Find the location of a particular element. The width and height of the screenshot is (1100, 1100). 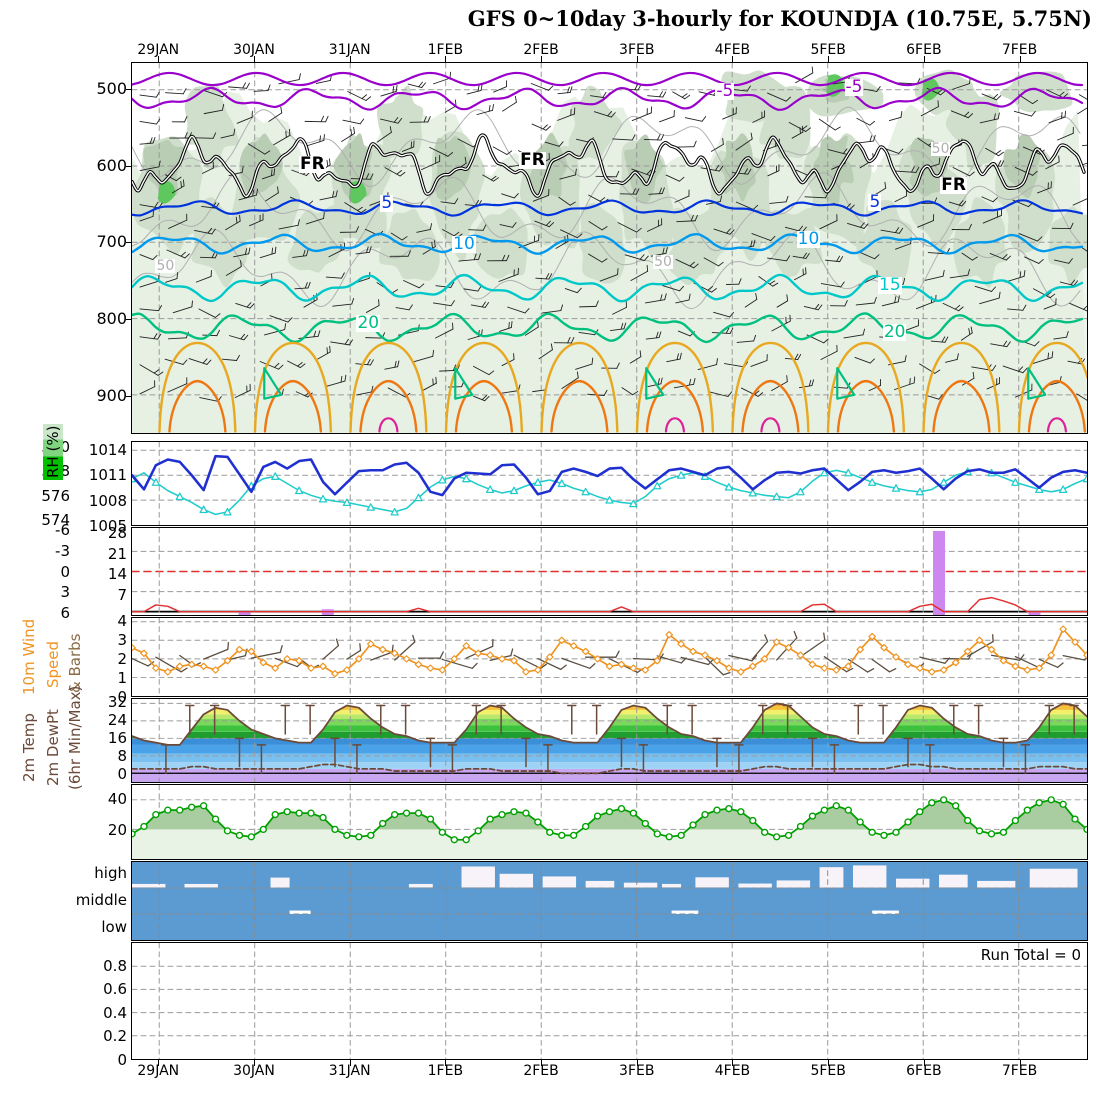

axis-title-2m-dewpt-text: 2m DewPt is located at coordinates (53, 747).